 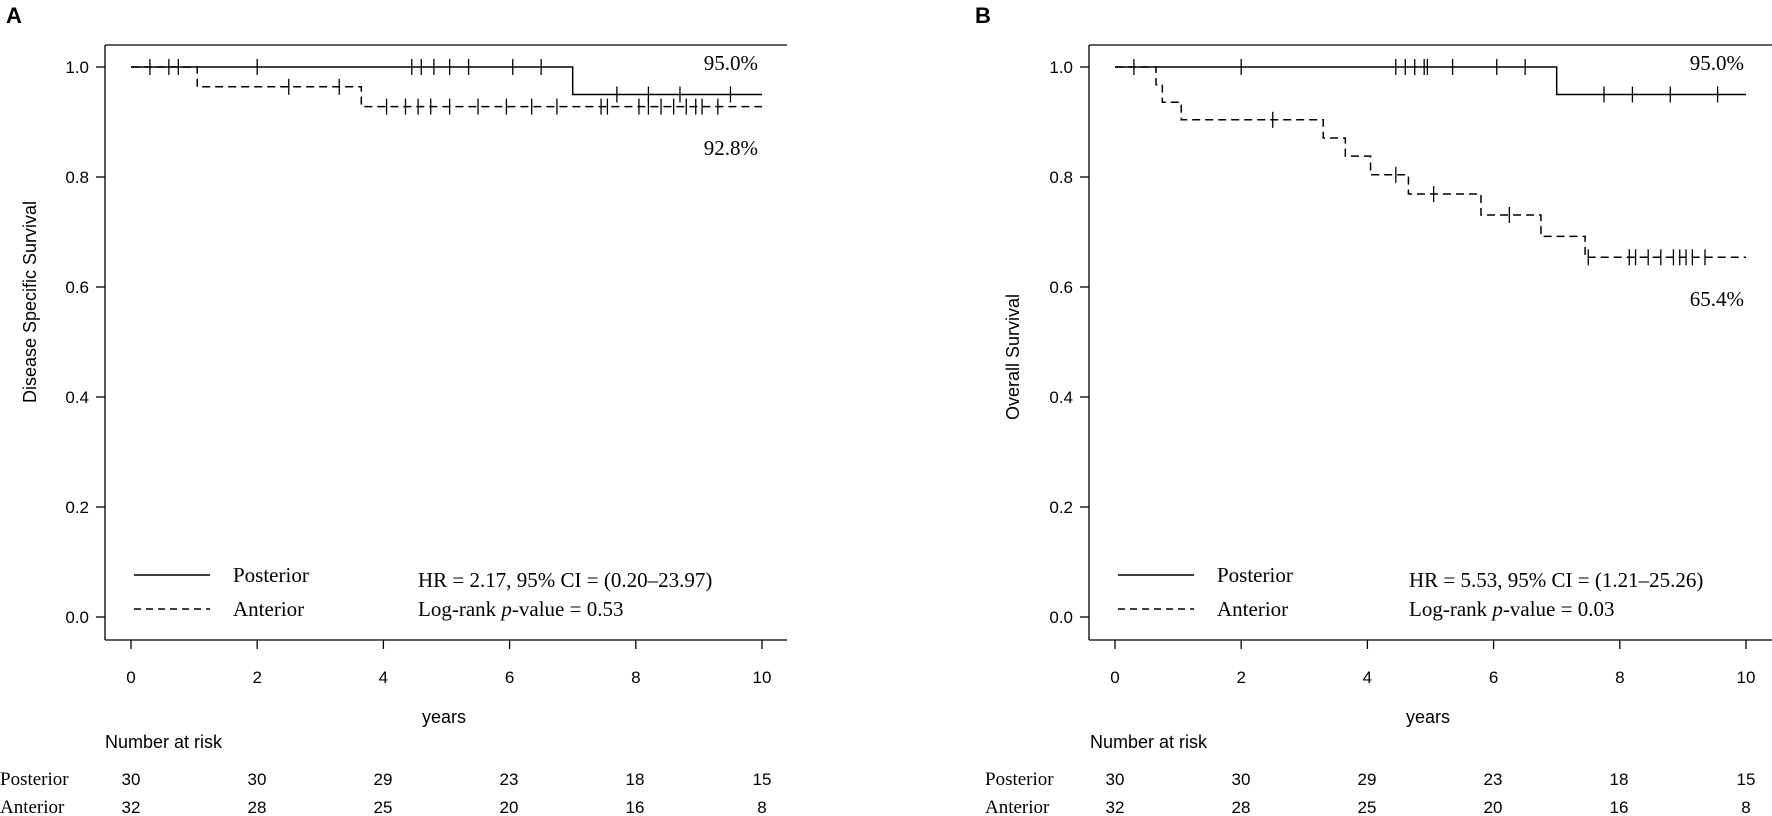 What do you see at coordinates (1240, 677) in the screenshot?
I see `panel-b-x-tick-label: 2` at bounding box center [1240, 677].